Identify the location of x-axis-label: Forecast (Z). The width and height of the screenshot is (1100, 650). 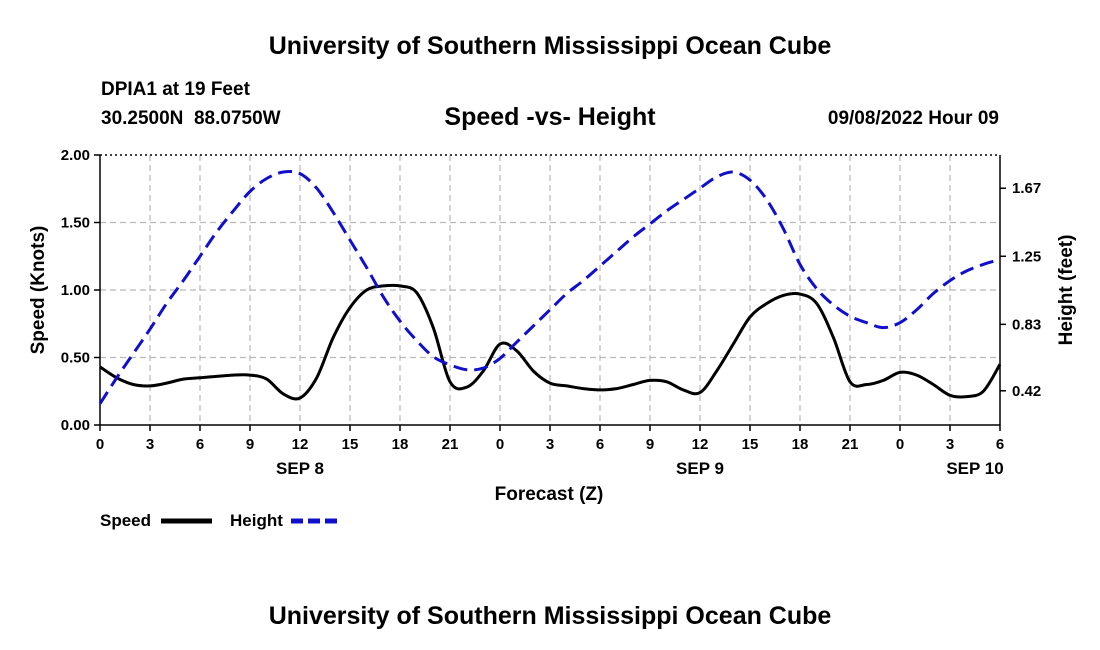
(549, 494).